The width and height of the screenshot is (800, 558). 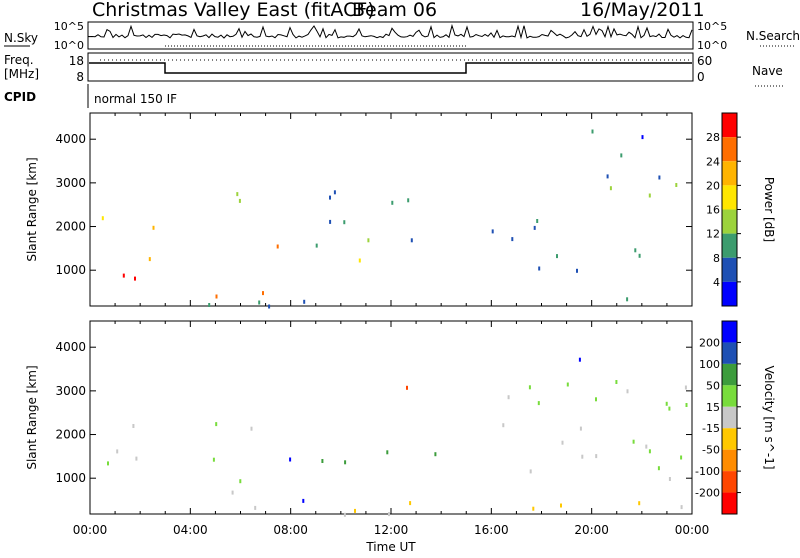 What do you see at coordinates (773, 36) in the screenshot?
I see `noise-right-label: N.Search` at bounding box center [773, 36].